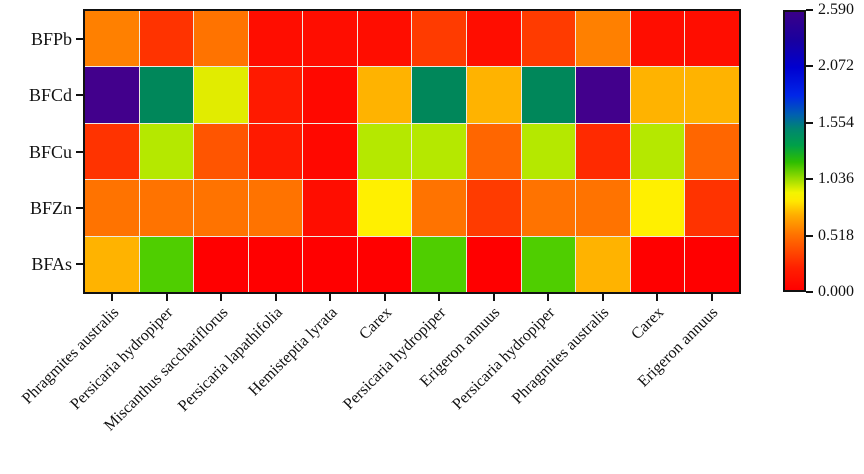 The width and height of the screenshot is (864, 474). What do you see at coordinates (50, 151) in the screenshot?
I see `y-tick-label: BFCu` at bounding box center [50, 151].